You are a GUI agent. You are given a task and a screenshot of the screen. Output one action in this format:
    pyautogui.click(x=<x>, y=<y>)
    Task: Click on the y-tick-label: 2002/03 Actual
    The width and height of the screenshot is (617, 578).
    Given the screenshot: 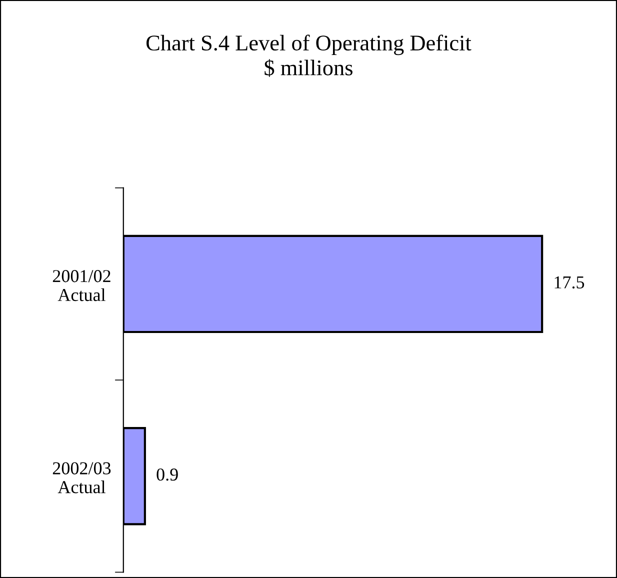 What is the action you would take?
    pyautogui.click(x=81, y=478)
    